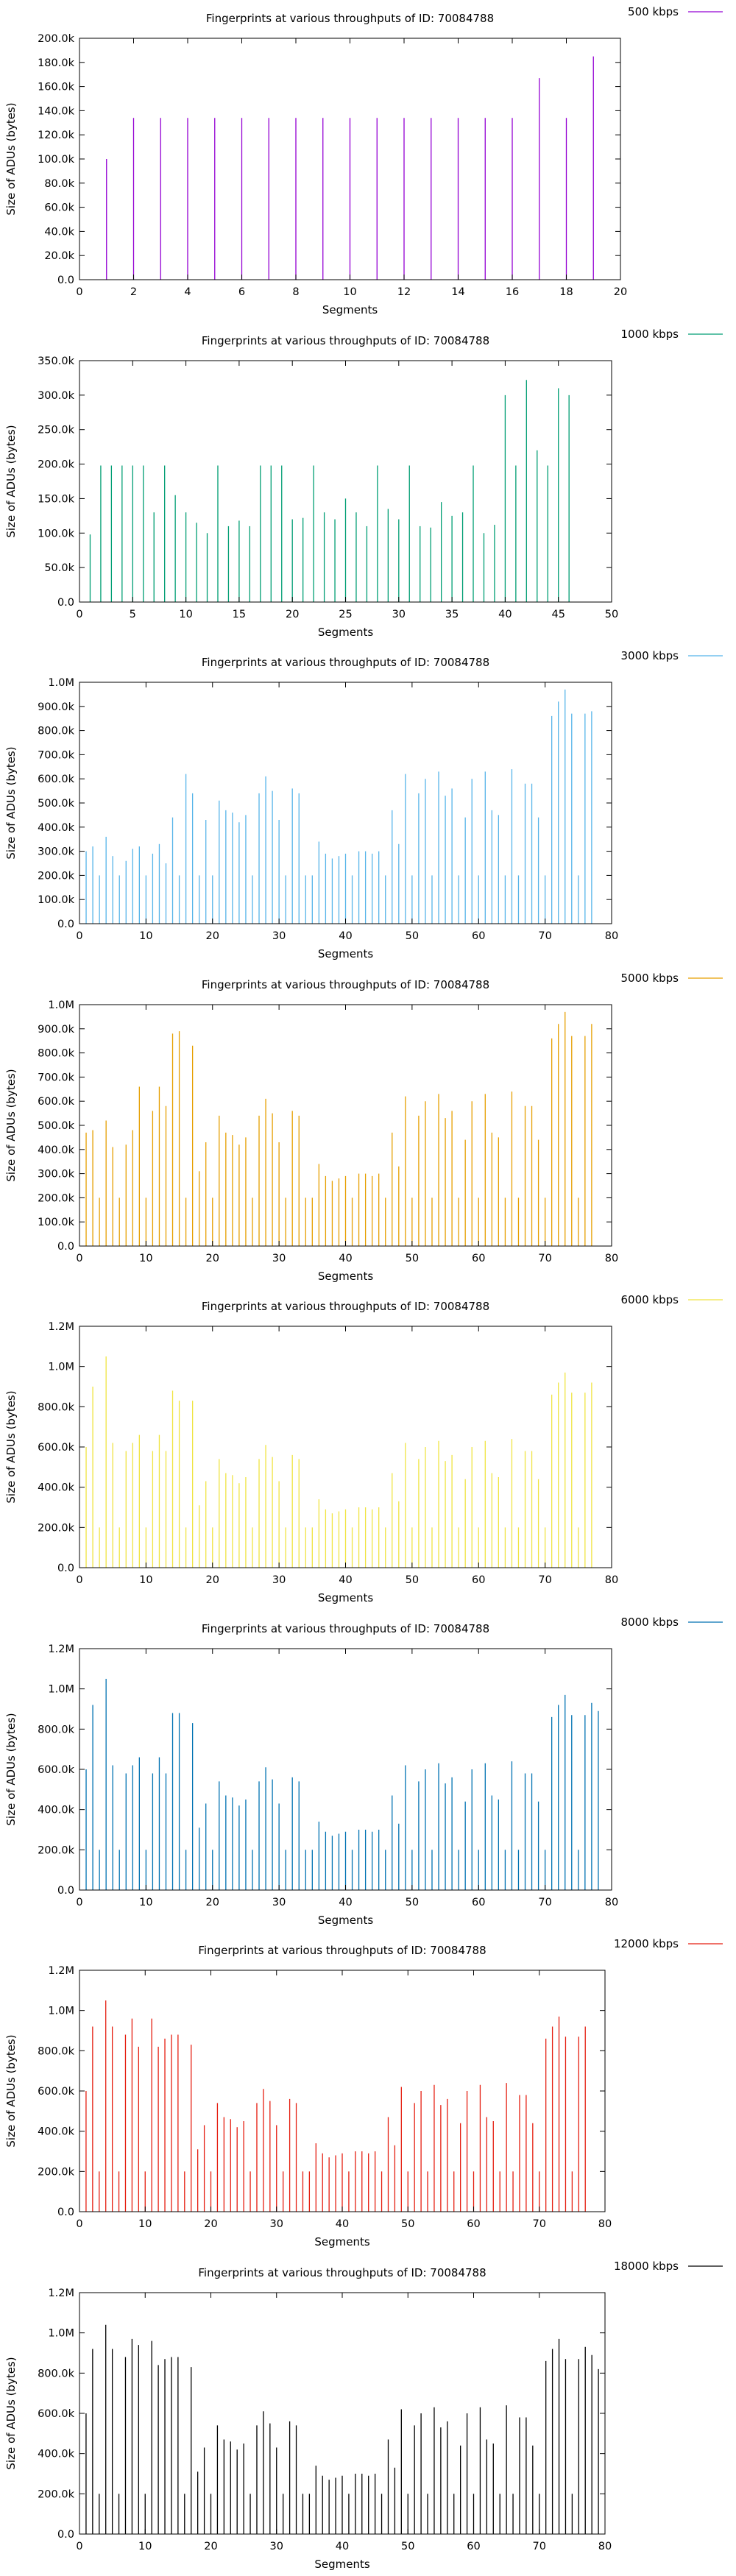 This screenshot has width=736, height=2576. What do you see at coordinates (650, 978) in the screenshot?
I see `legend-label: 5000 kbps` at bounding box center [650, 978].